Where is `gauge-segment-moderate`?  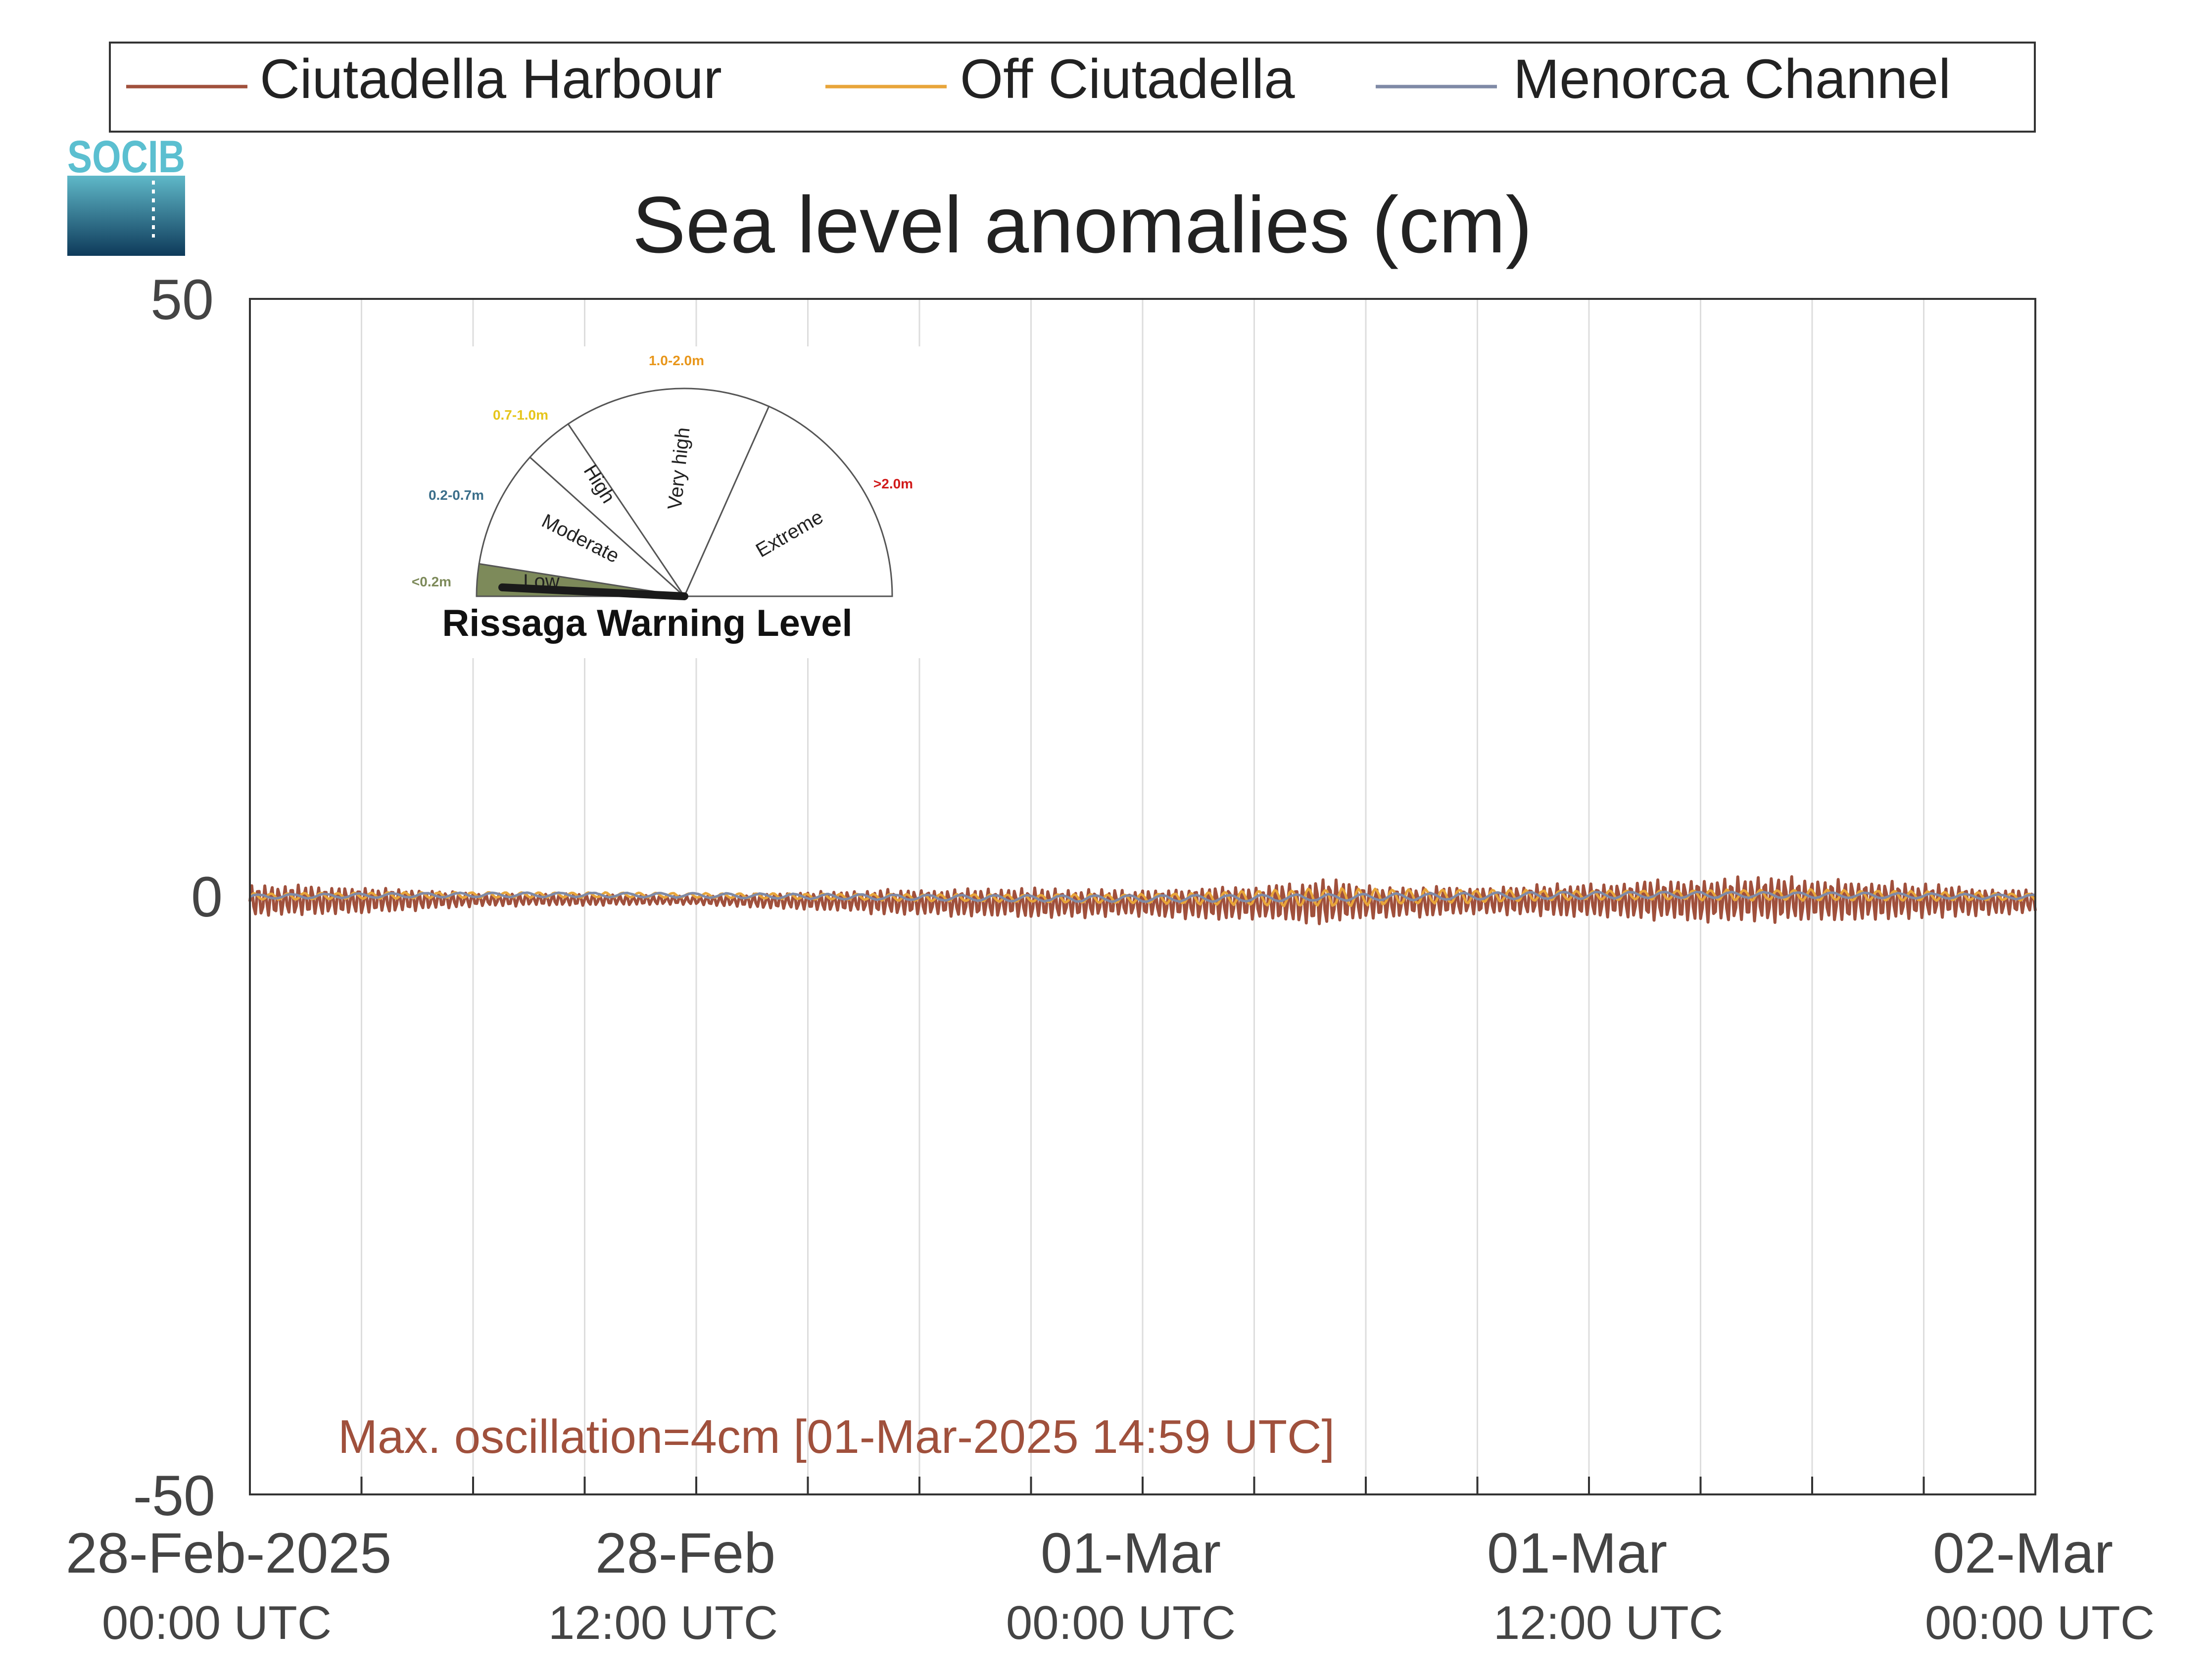 gauge-segment-moderate is located at coordinates (582, 527).